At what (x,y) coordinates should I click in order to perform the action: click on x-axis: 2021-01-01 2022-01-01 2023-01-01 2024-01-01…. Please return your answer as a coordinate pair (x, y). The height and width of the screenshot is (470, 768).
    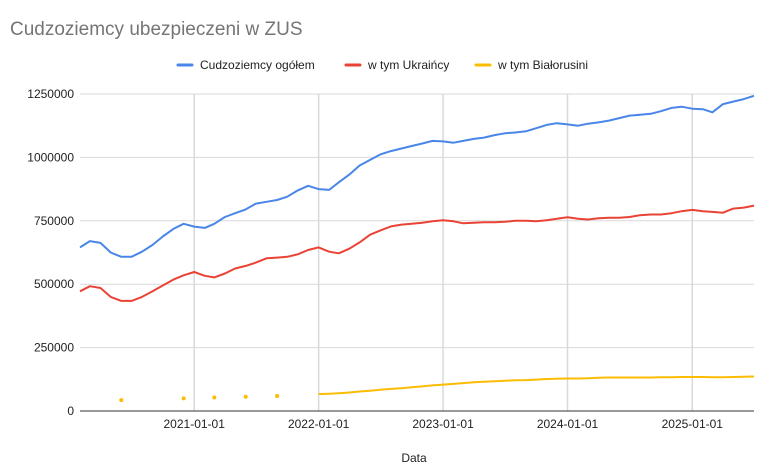
    Looking at the image, I should click on (417, 420).